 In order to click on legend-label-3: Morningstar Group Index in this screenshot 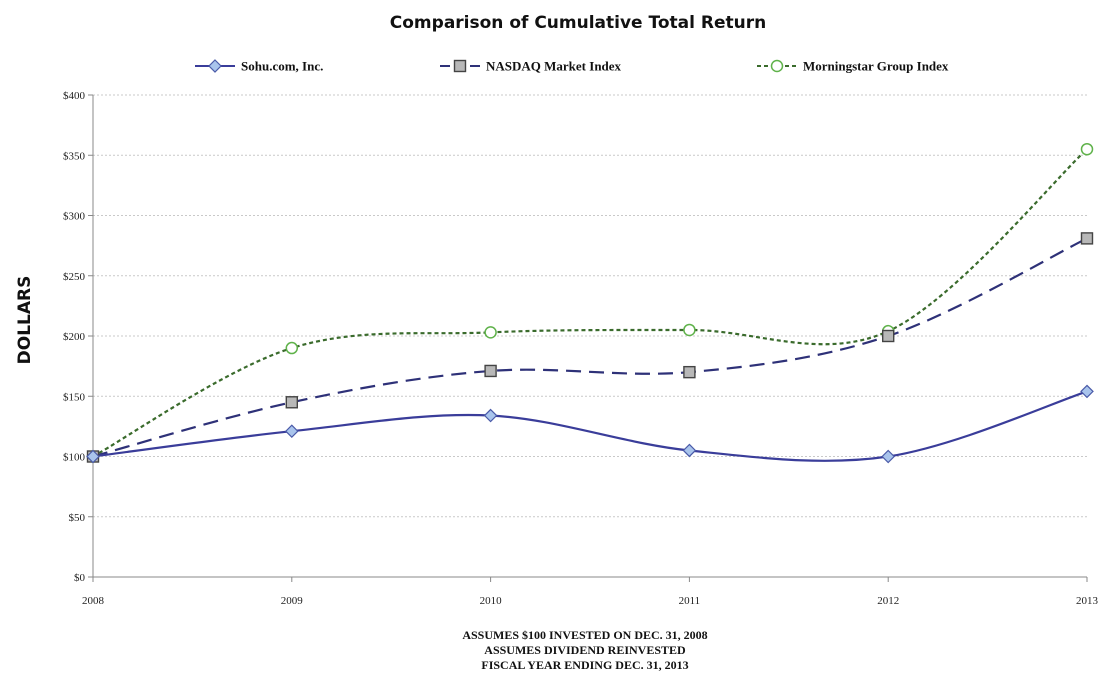, I will do `click(876, 66)`.